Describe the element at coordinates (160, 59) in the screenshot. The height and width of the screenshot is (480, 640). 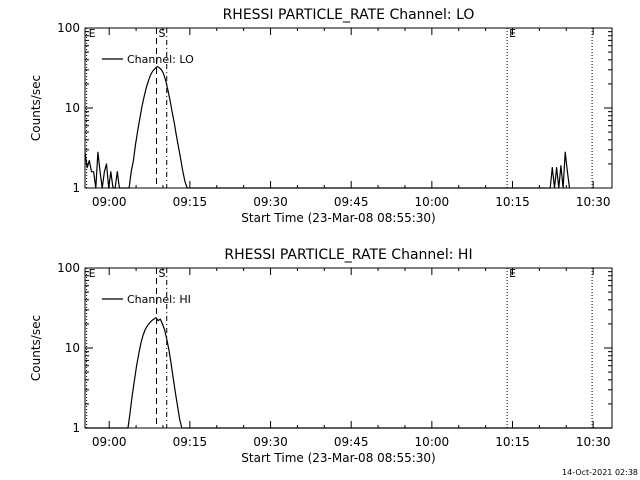
I see `legend-label: Channel: LO` at that location.